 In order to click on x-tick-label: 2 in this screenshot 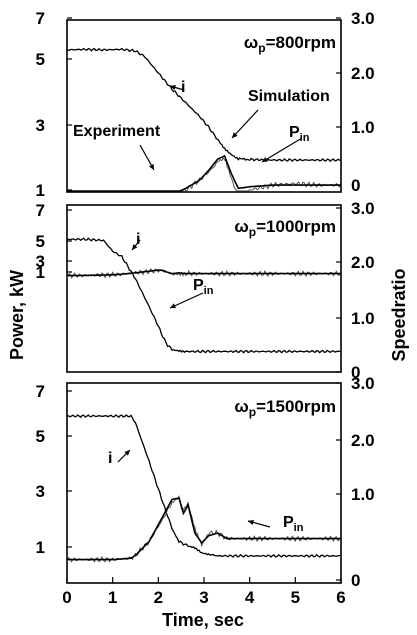, I will do `click(158, 597)`.